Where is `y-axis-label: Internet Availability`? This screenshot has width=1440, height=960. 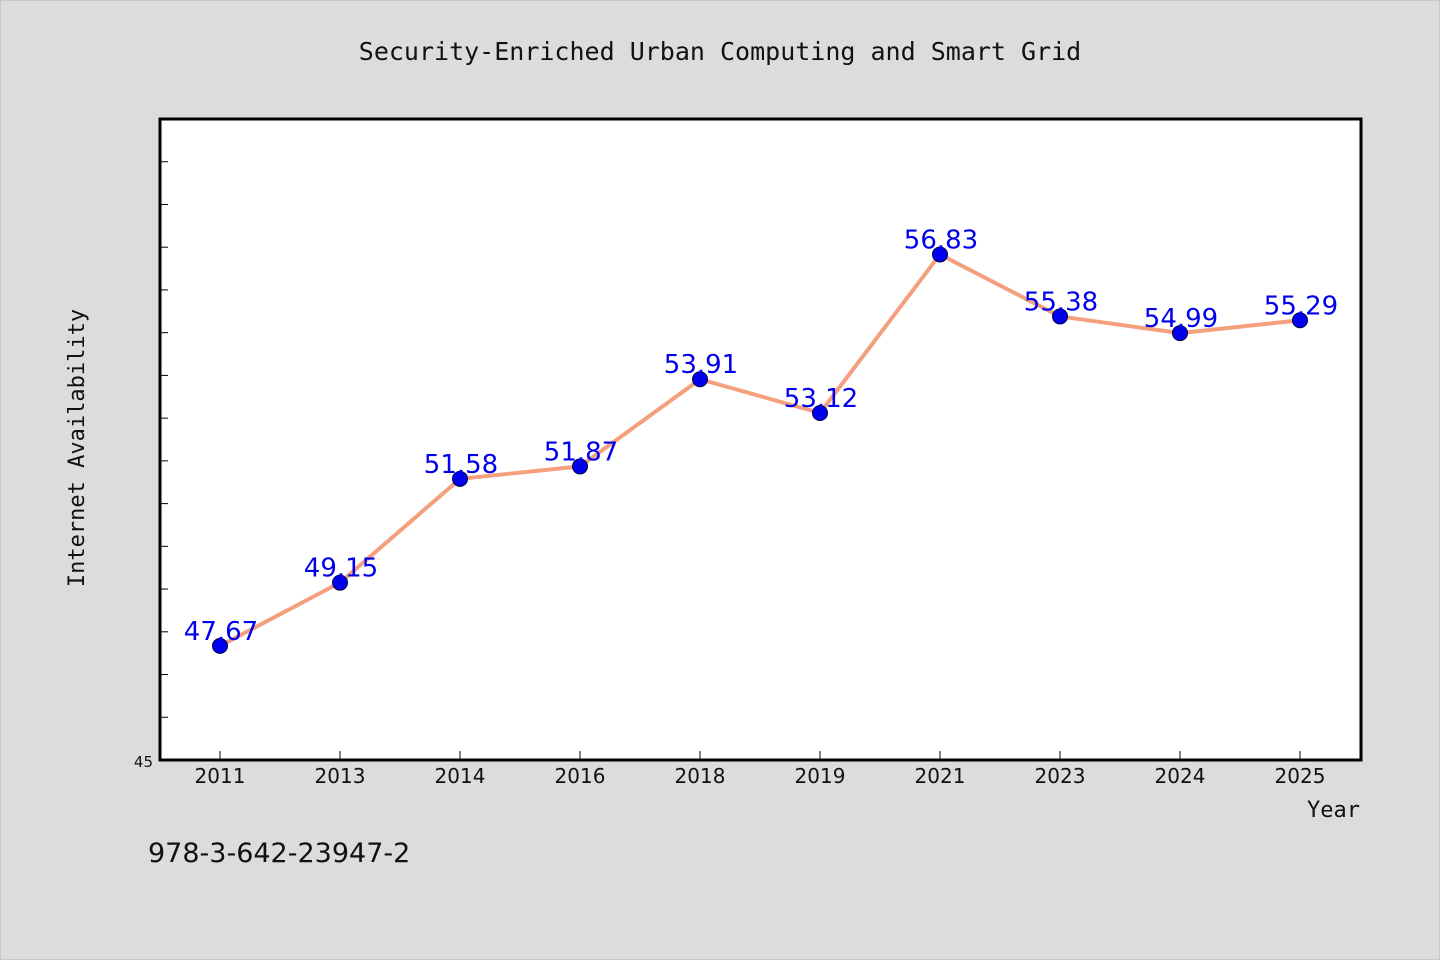
y-axis-label: Internet Availability is located at coordinates (77, 448).